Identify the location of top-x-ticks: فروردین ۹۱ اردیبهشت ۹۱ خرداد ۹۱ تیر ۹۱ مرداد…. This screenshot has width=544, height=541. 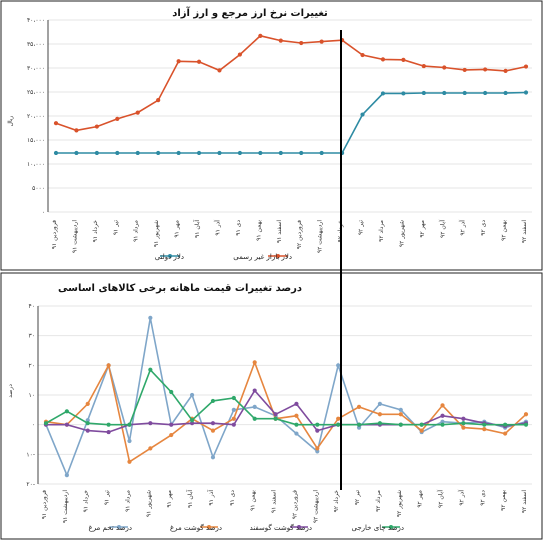
(289, 236).